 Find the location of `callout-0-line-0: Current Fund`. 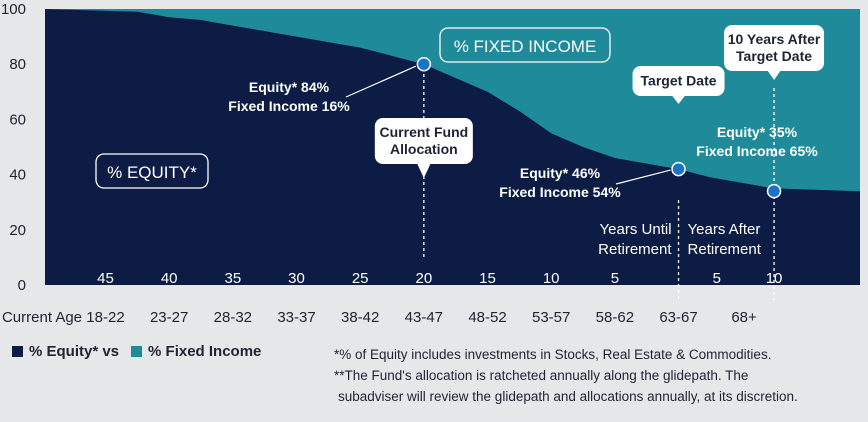

callout-0-line-0: Current Fund is located at coordinates (424, 132).